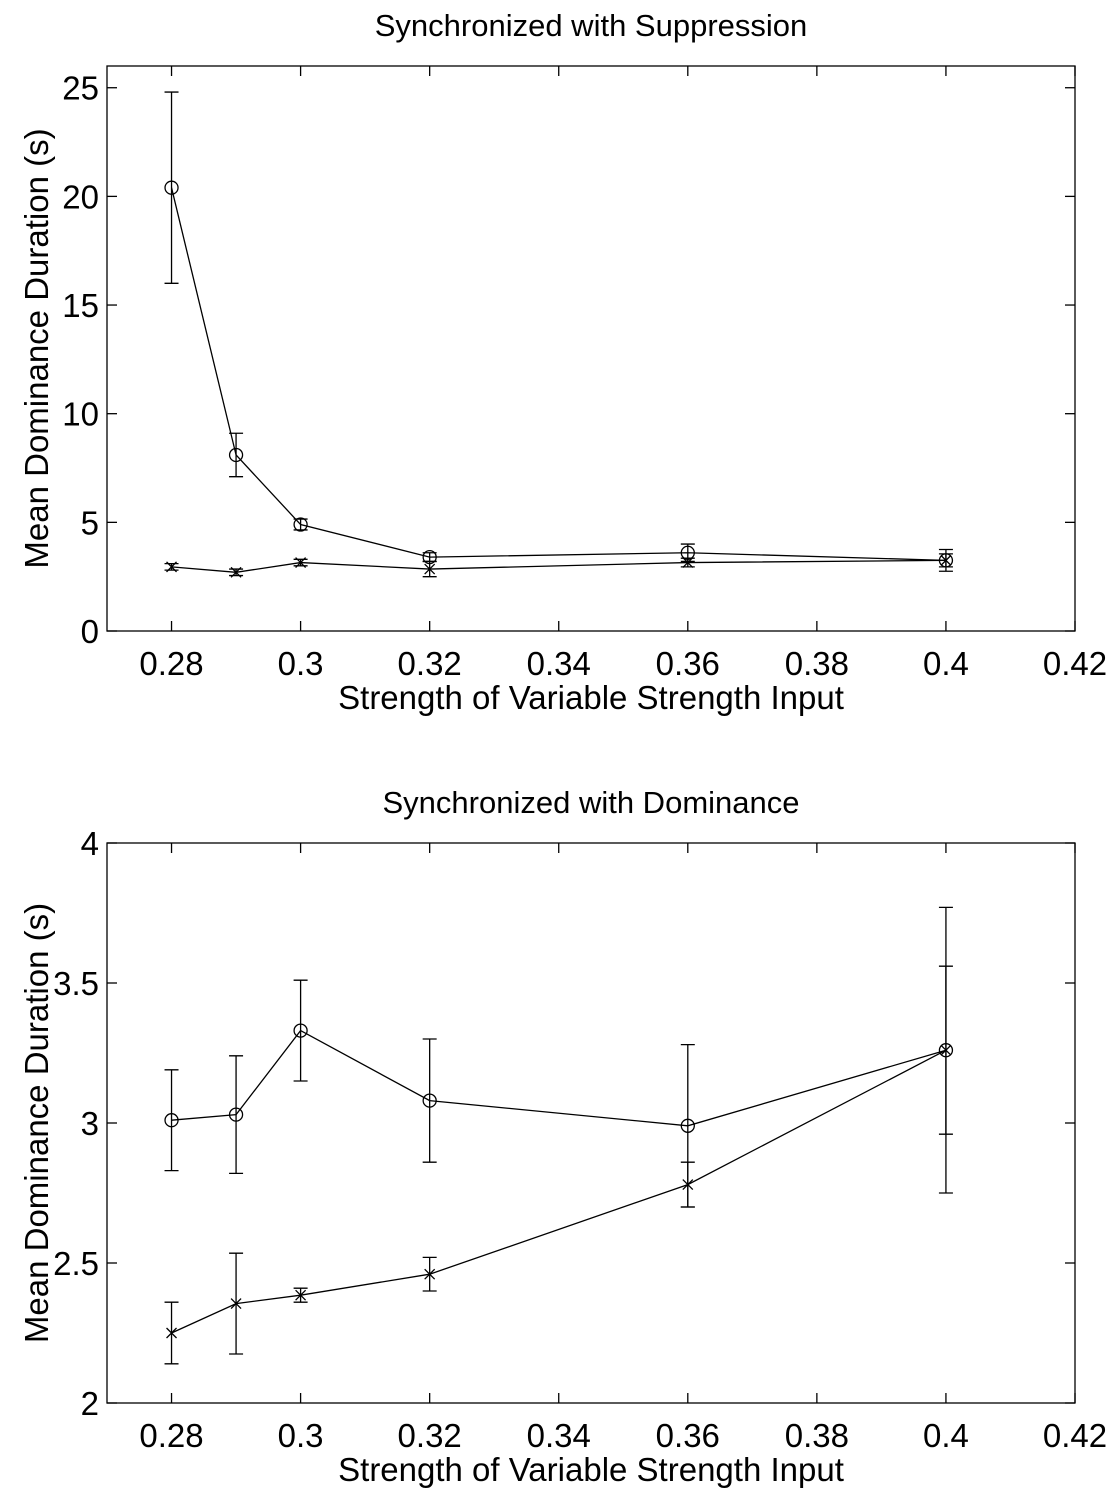  I want to click on y-tick-label: 10, so click(80, 414).